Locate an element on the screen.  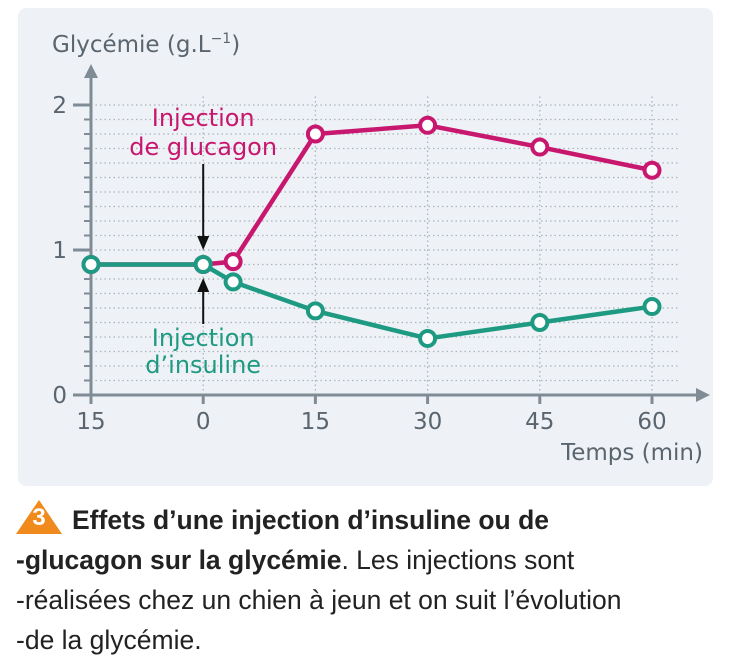
x-axis-arrow is located at coordinates (703, 395).